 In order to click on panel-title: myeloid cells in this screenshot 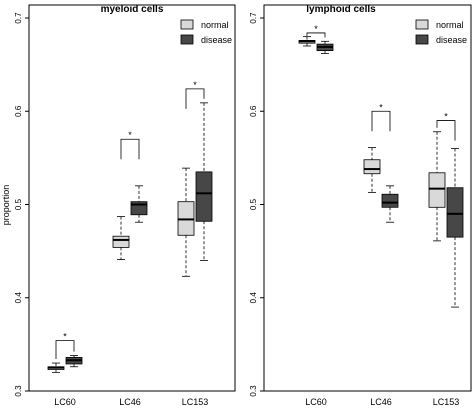, I will do `click(132, 9)`.